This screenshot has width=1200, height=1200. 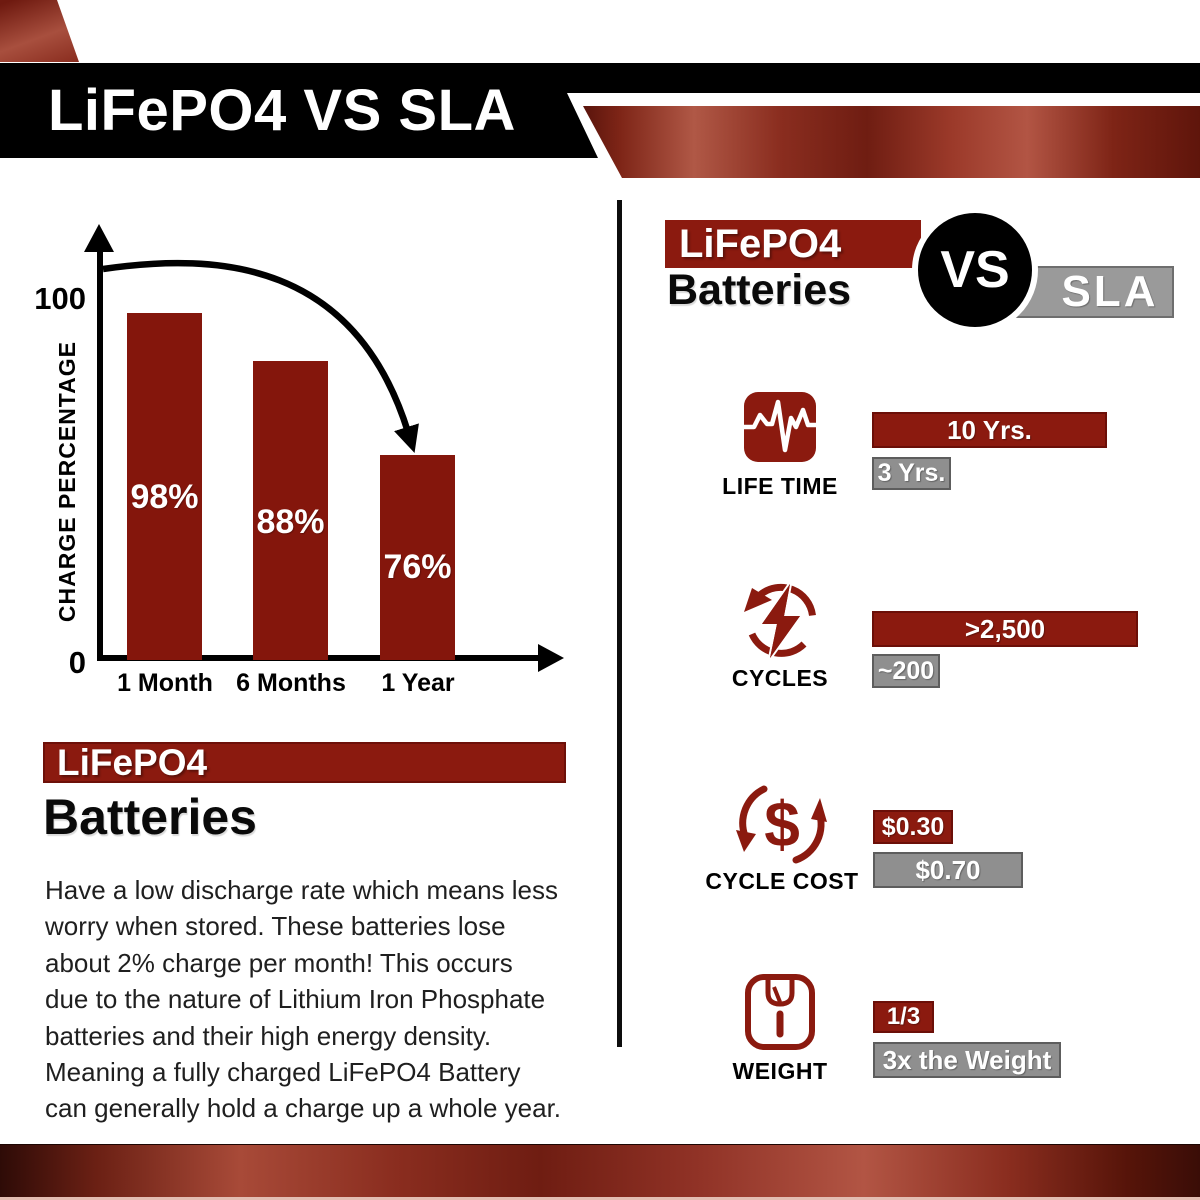 What do you see at coordinates (780, 486) in the screenshot?
I see `row-label-life-time: LIFE TIME` at bounding box center [780, 486].